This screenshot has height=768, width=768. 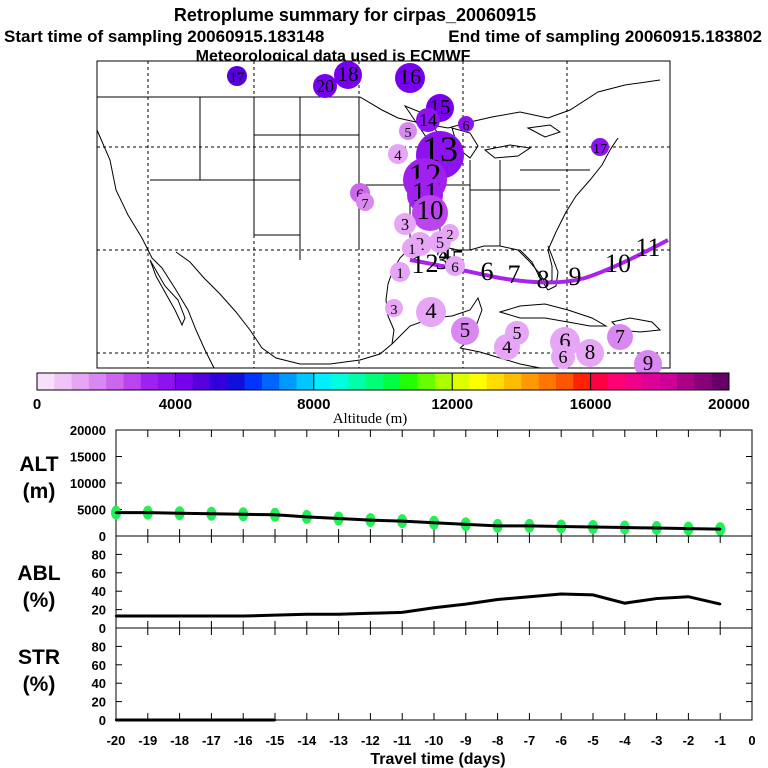 What do you see at coordinates (543, 279) in the screenshot?
I see `track-day-label: 8` at bounding box center [543, 279].